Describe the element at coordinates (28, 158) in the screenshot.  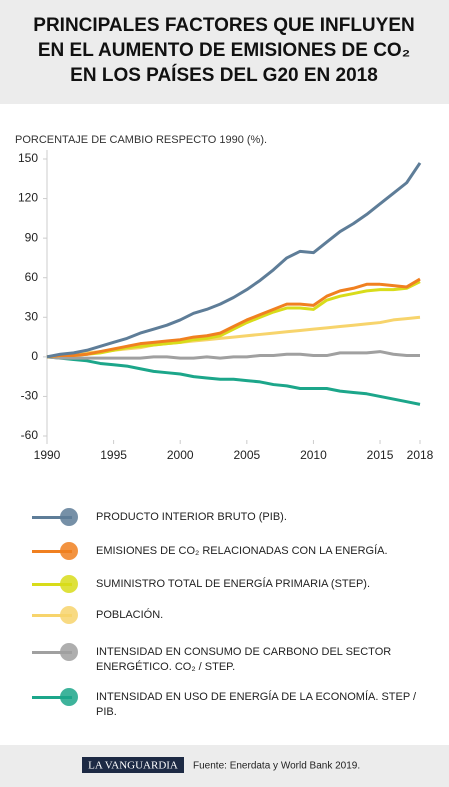
I see `y-tick-label: 150` at that location.